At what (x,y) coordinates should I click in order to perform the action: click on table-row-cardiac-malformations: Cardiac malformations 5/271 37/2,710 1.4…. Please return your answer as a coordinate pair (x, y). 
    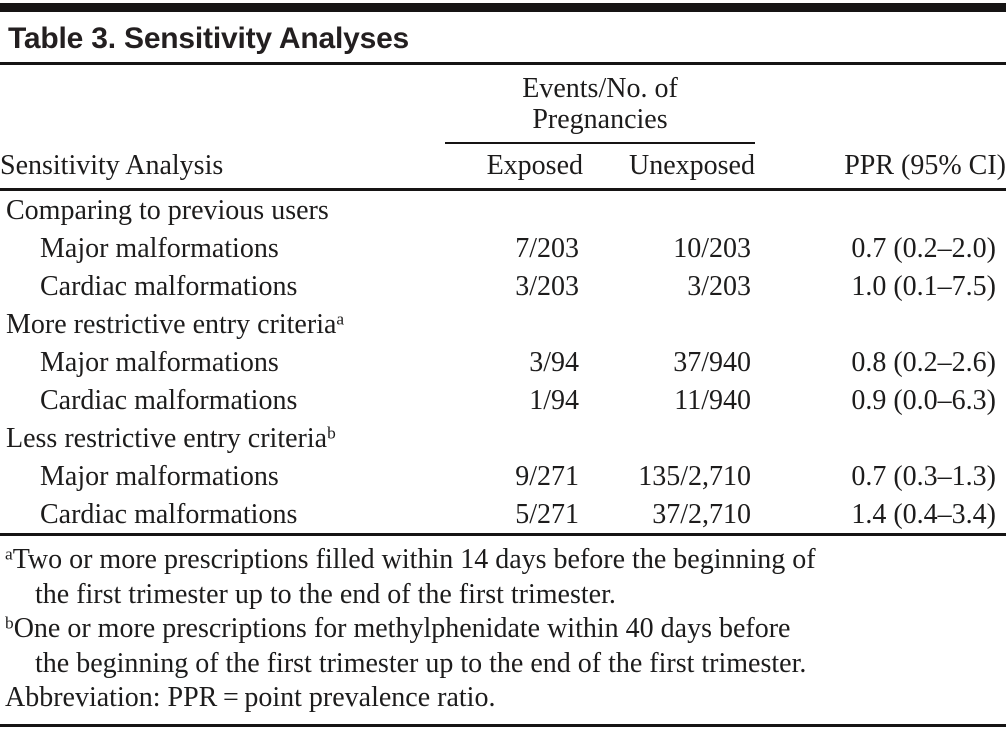
    Looking at the image, I should click on (503, 515).